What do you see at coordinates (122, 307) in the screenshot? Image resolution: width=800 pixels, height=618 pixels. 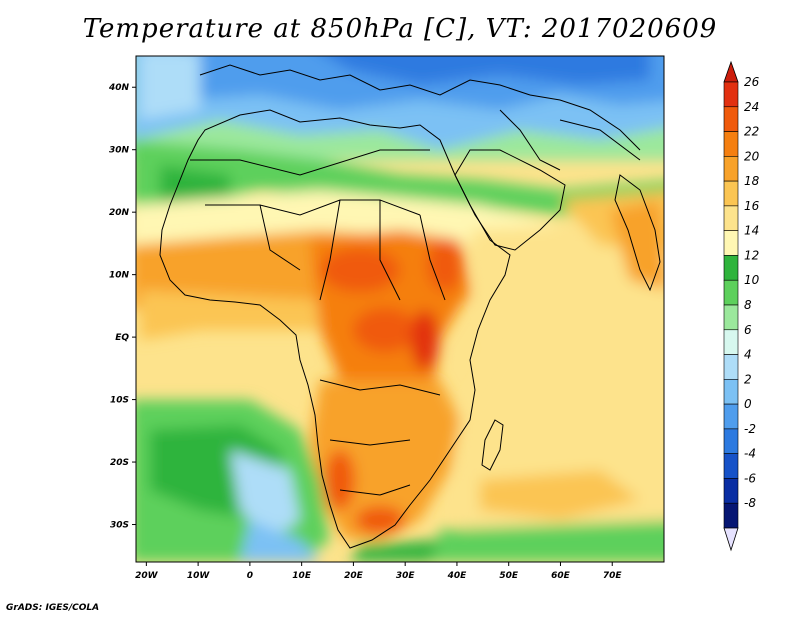 I see `y-axis: 40N 30N 20N 10N EQ 10S 20S 30S` at bounding box center [122, 307].